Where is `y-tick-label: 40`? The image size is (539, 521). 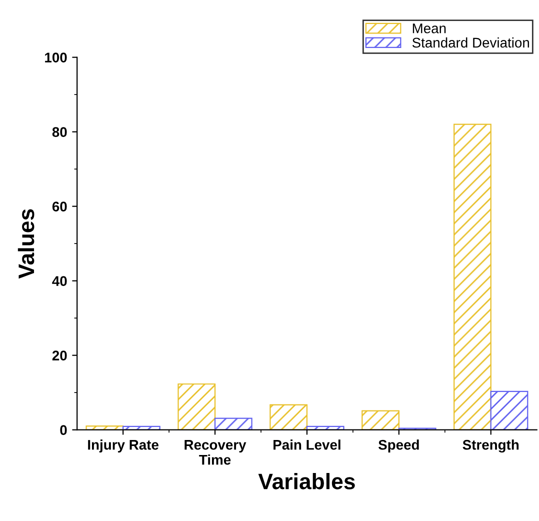
y-tick-label: 40 is located at coordinates (59, 281).